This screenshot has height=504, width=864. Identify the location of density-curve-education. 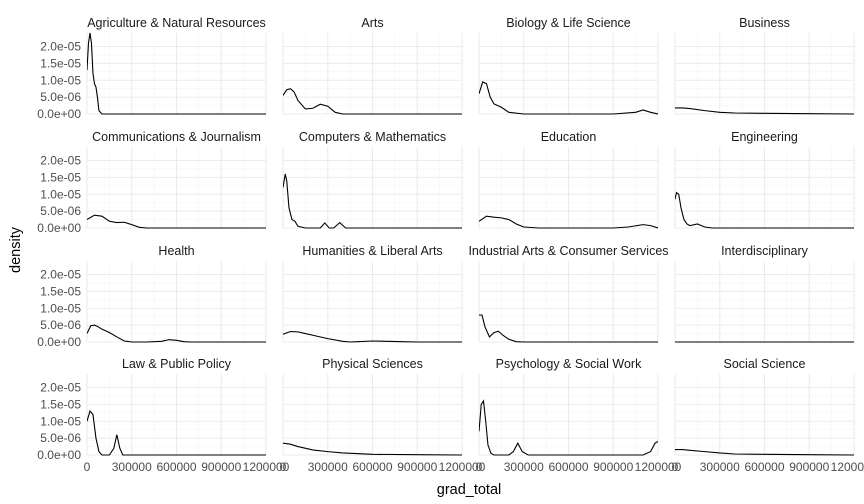
(568, 222).